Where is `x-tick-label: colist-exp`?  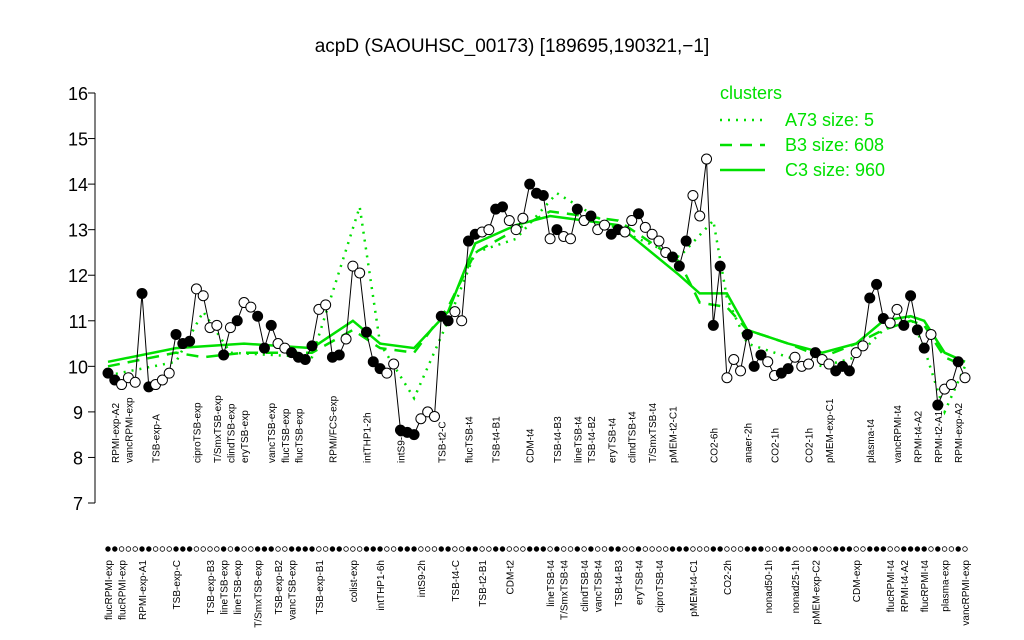 x-tick-label: colist-exp is located at coordinates (354, 581).